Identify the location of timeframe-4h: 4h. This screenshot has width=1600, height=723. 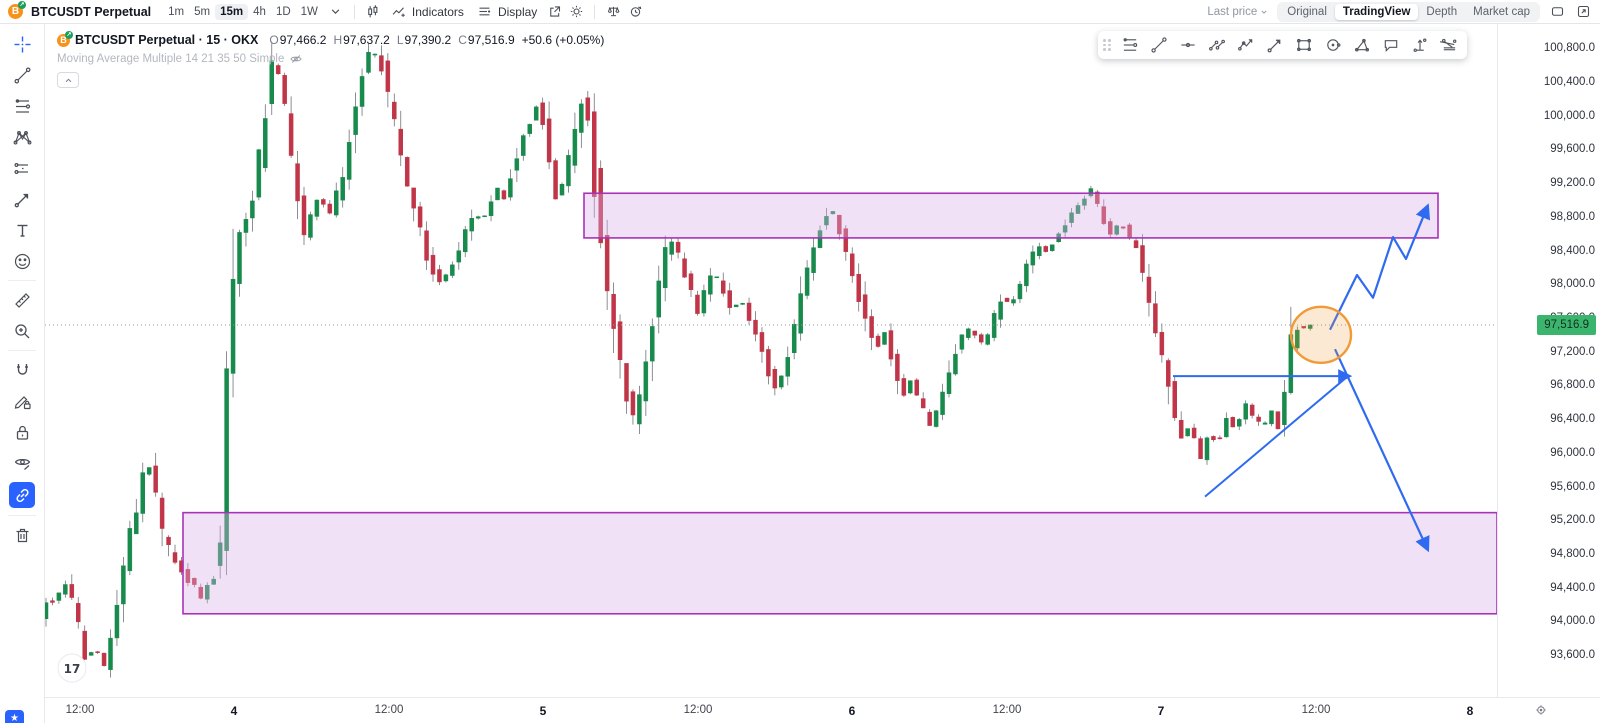
(259, 11).